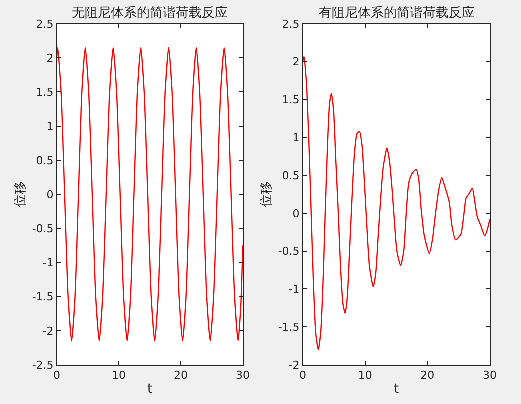 The width and height of the screenshot is (521, 404). Describe the element at coordinates (43, 365) in the screenshot. I see `y-tick-label: -2.5` at that location.